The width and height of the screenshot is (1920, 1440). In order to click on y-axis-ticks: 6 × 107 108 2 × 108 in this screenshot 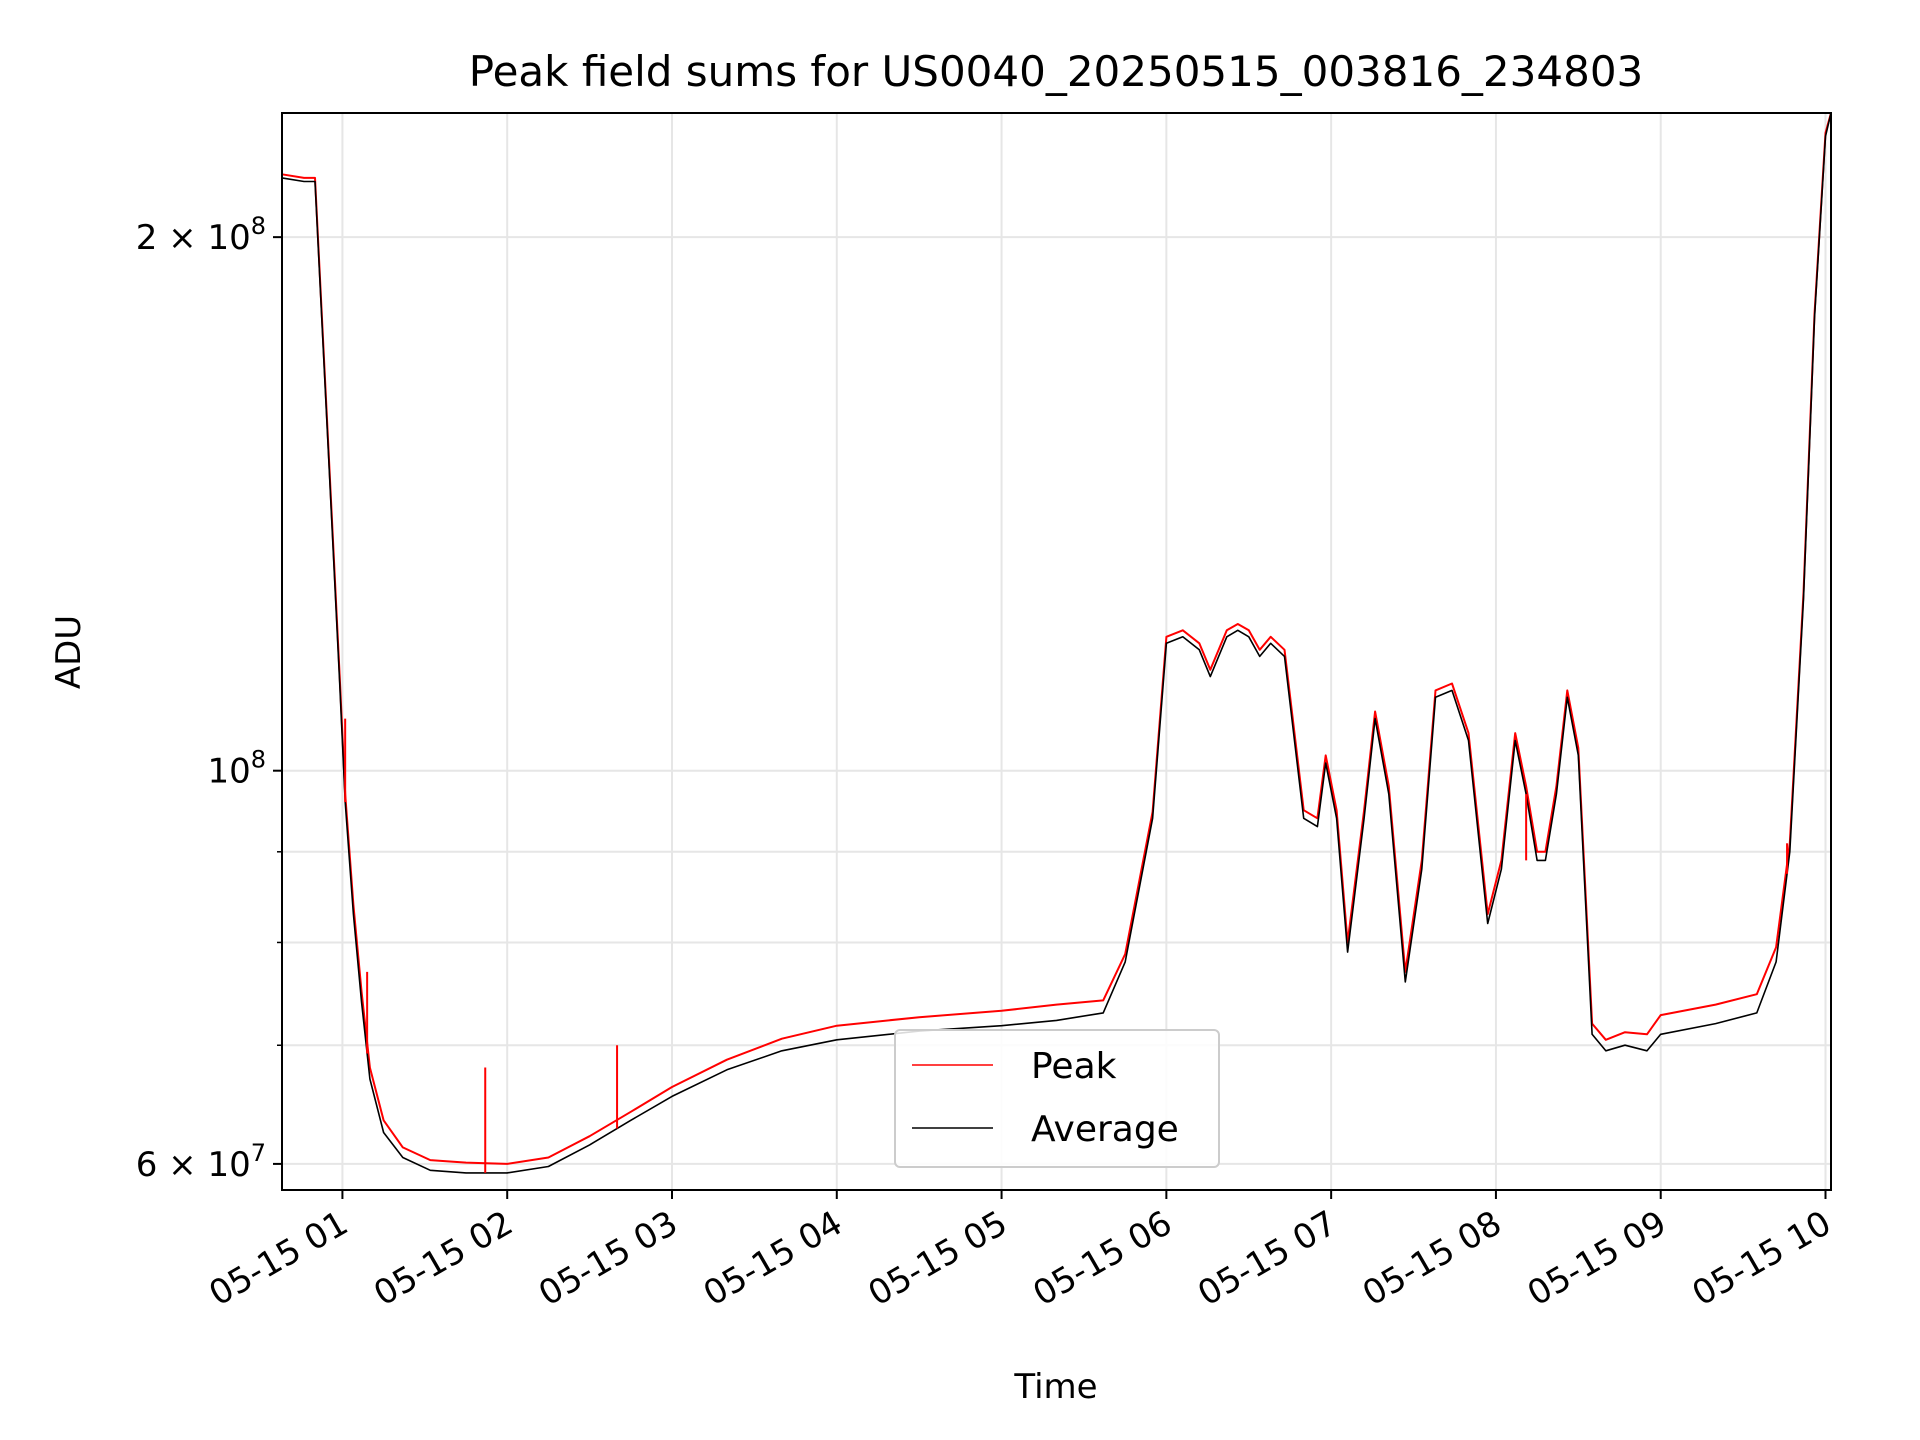, I will do `click(209, 698)`.